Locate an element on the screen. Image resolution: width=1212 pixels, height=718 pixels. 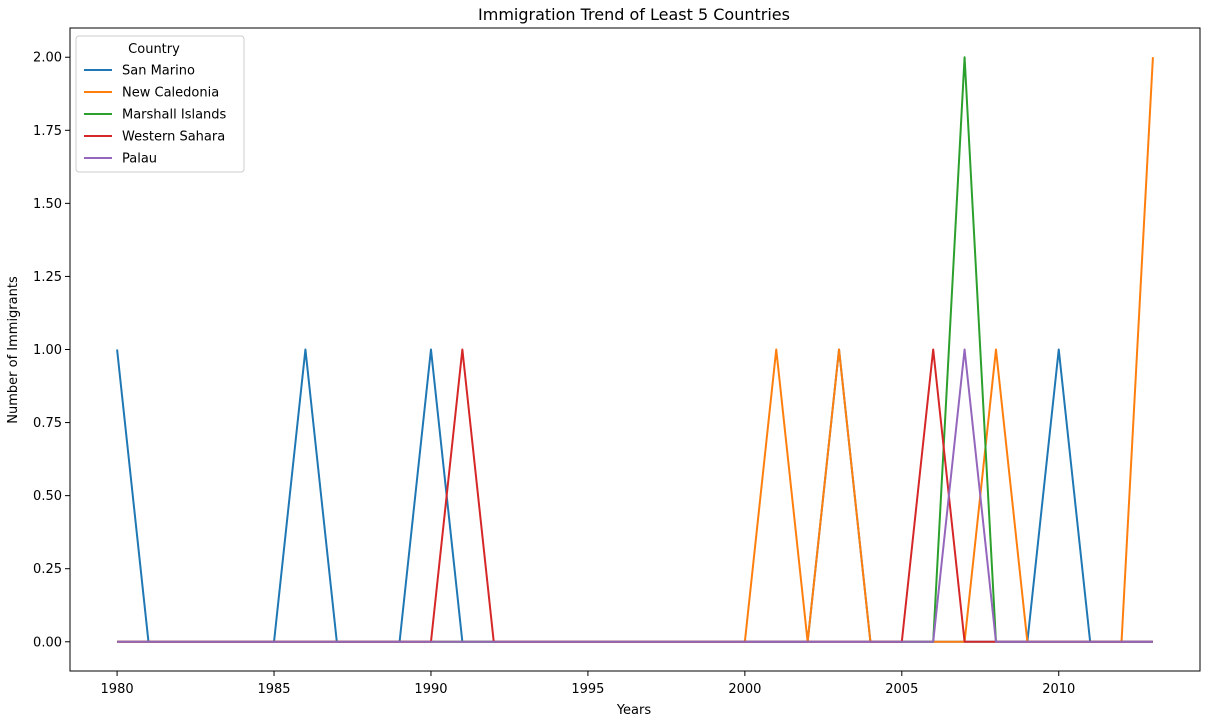
legend-title: Country is located at coordinates (154, 49).